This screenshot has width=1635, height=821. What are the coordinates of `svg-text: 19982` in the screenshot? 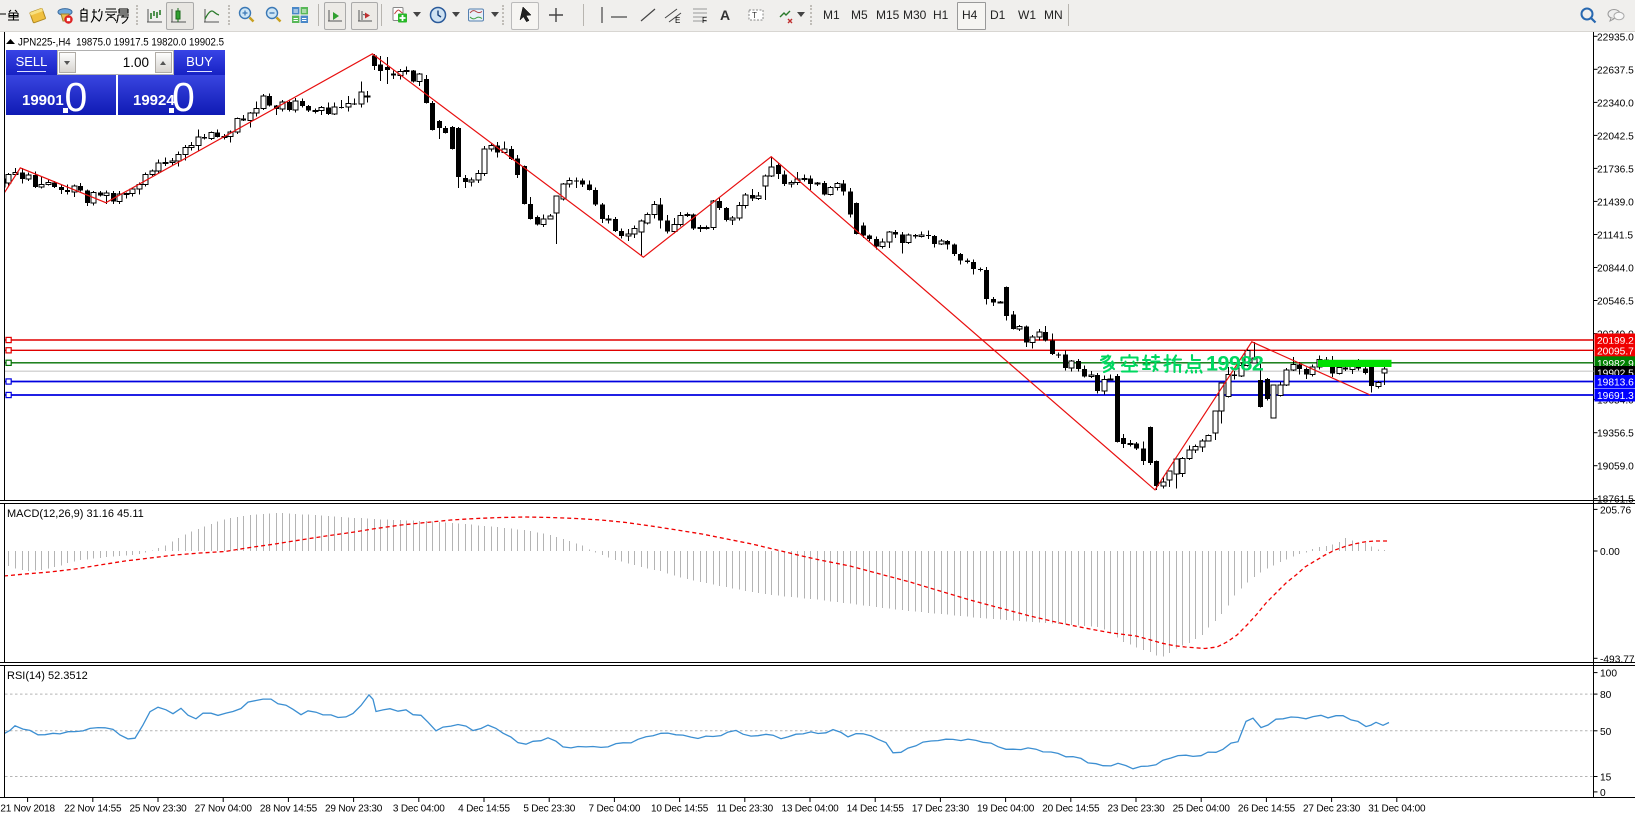 It's located at (1235, 364).